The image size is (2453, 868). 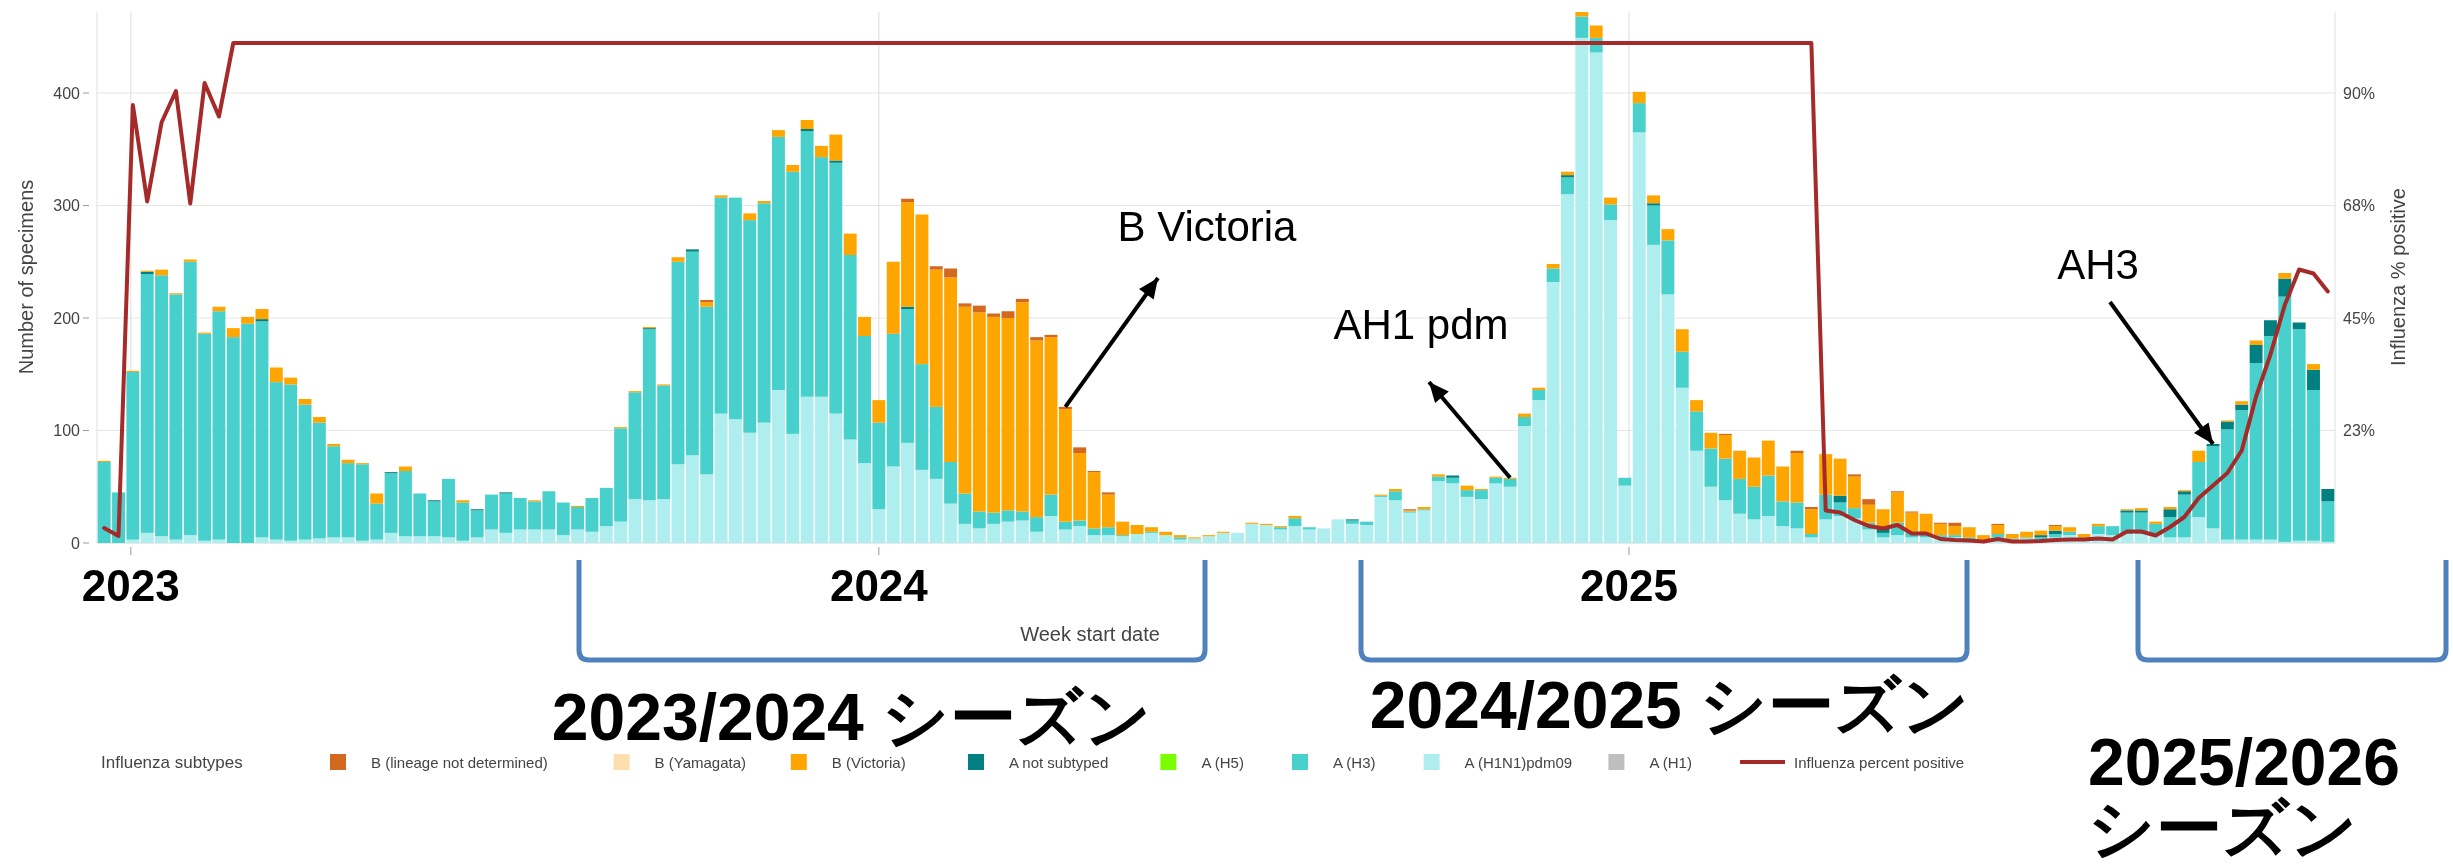 What do you see at coordinates (1629, 585) in the screenshot?
I see `x-tick-label: 2025` at bounding box center [1629, 585].